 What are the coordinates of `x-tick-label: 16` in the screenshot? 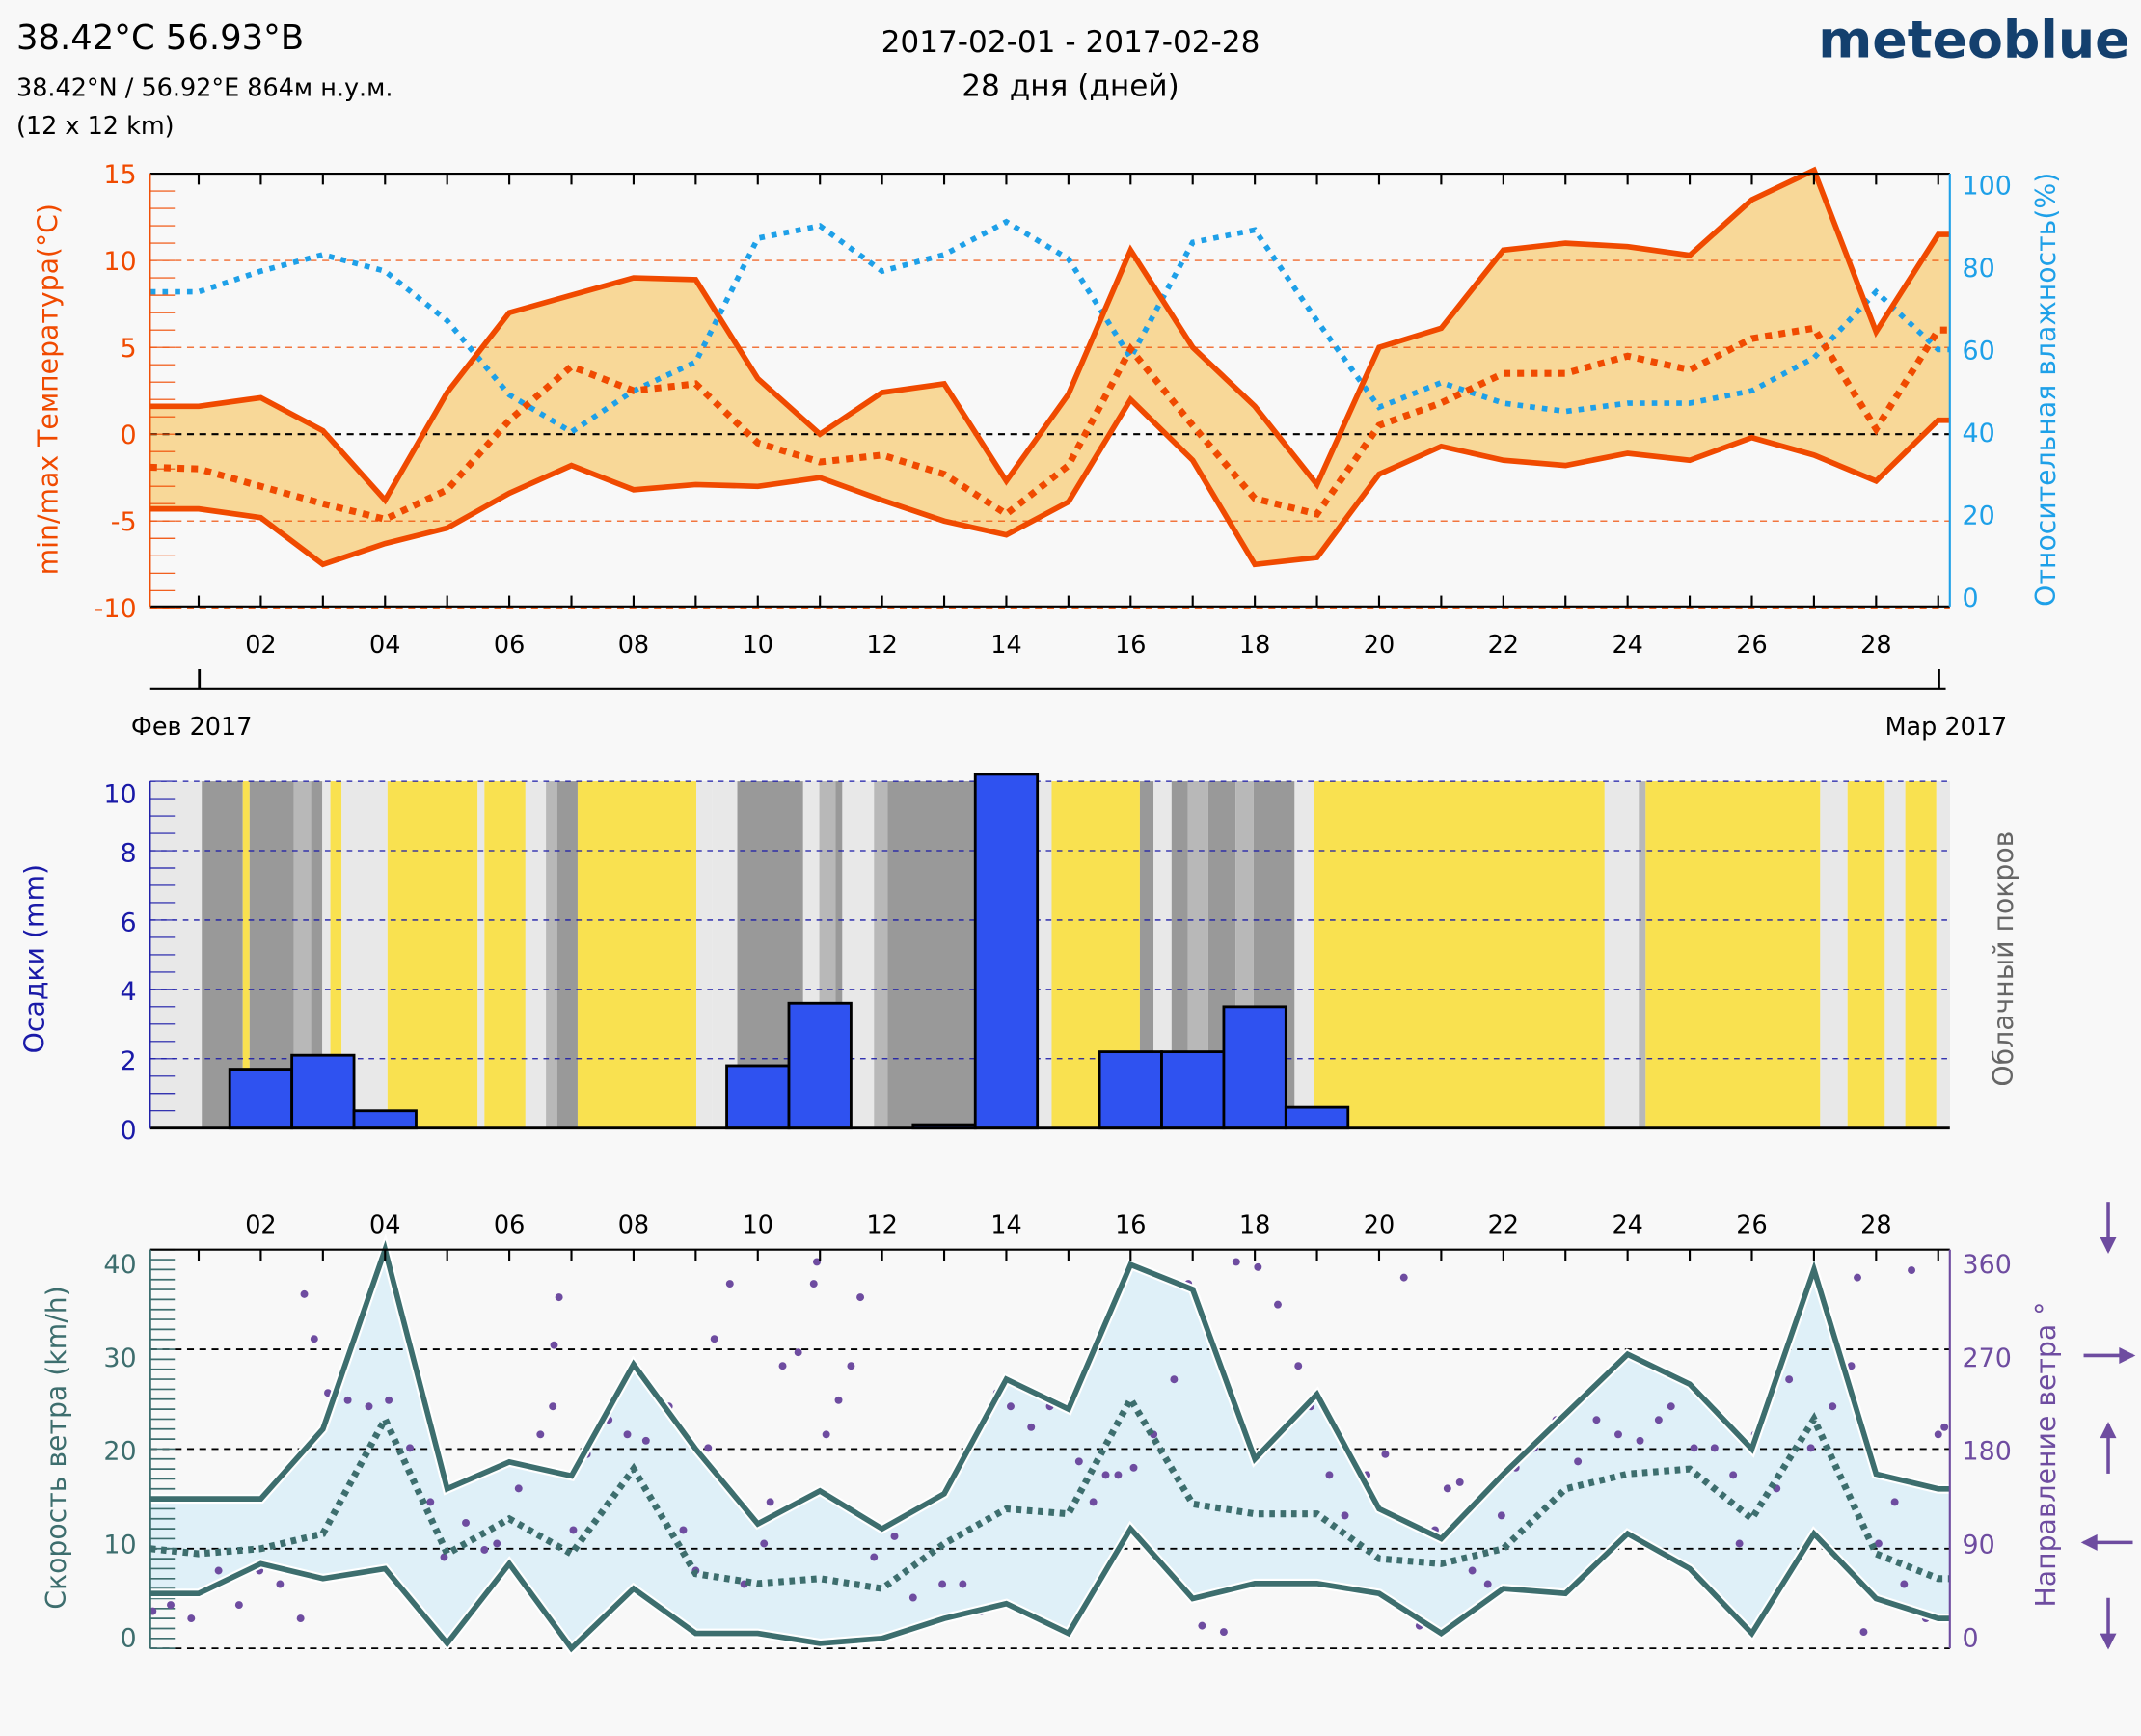 It's located at (1130, 645).